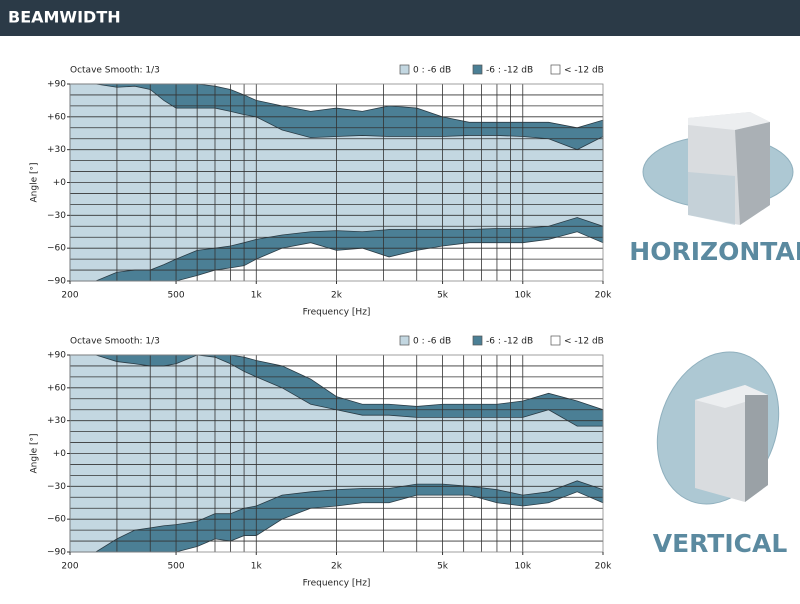  What do you see at coordinates (64, 17) in the screenshot?
I see `header-title: BEAMWIDTH` at bounding box center [64, 17].